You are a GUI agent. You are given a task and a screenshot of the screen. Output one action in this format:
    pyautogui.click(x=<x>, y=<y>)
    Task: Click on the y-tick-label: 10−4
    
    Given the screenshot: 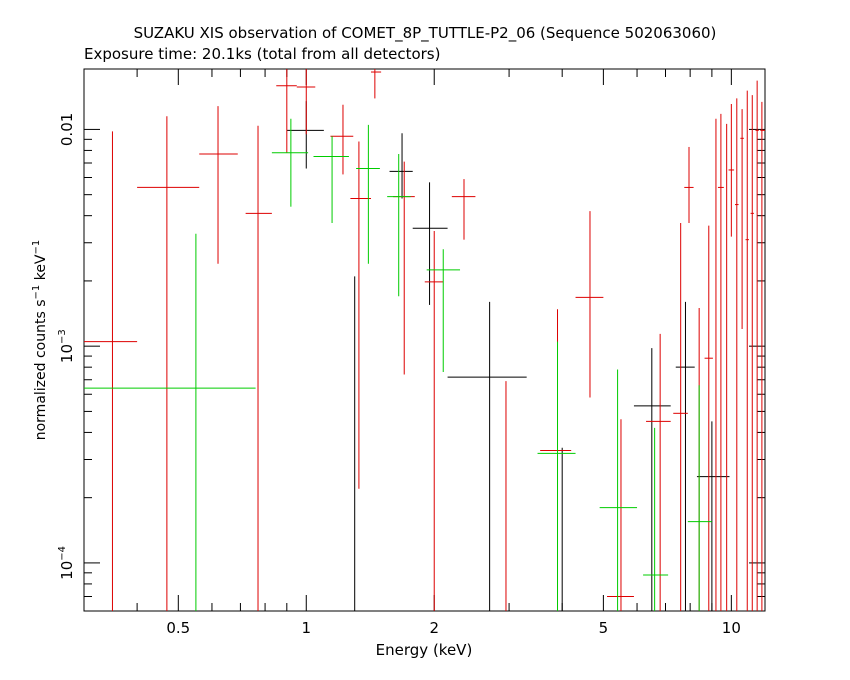 What is the action you would take?
    pyautogui.click(x=66, y=563)
    